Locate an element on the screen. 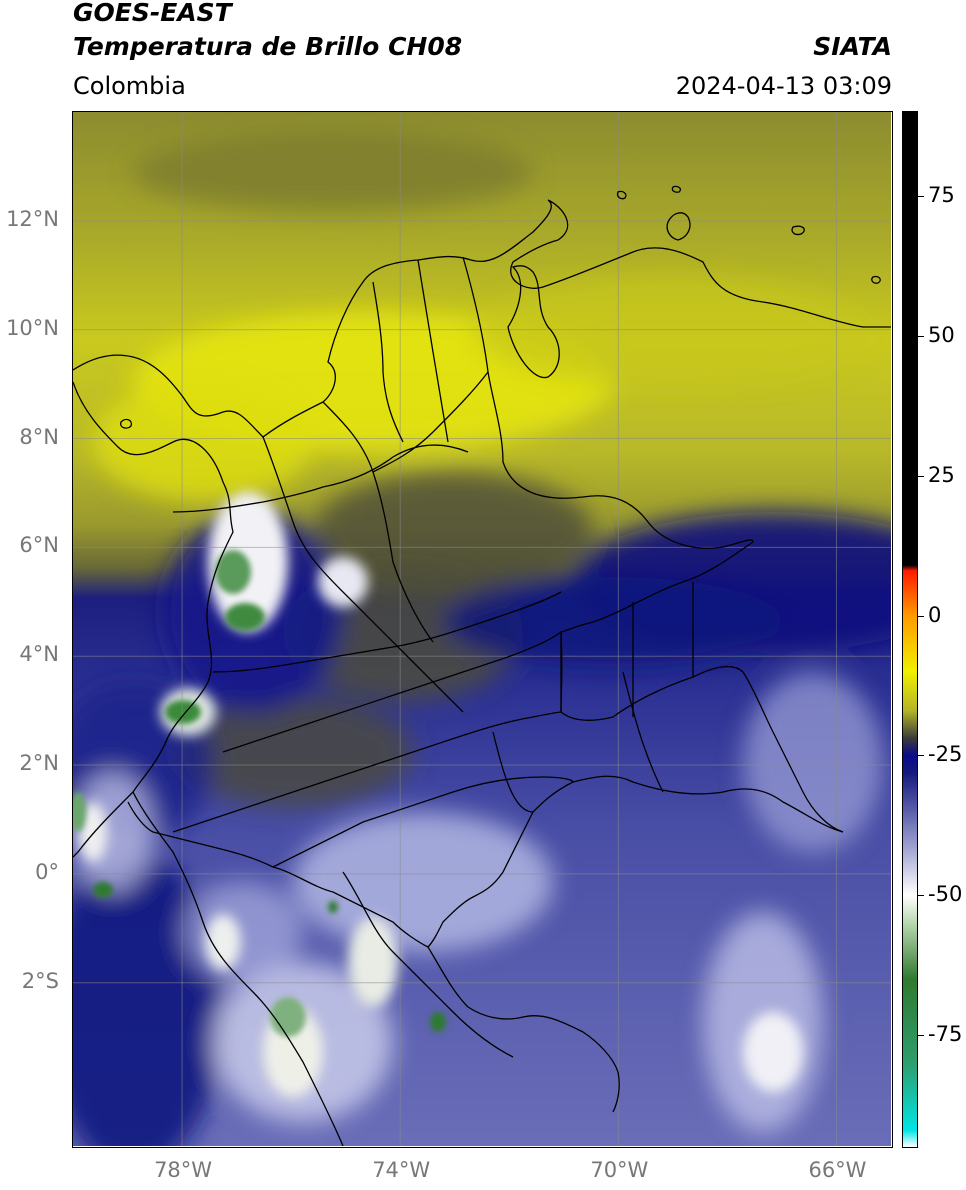 This screenshot has width=966, height=1190. colorbar-gradient is located at coordinates (910, 629).